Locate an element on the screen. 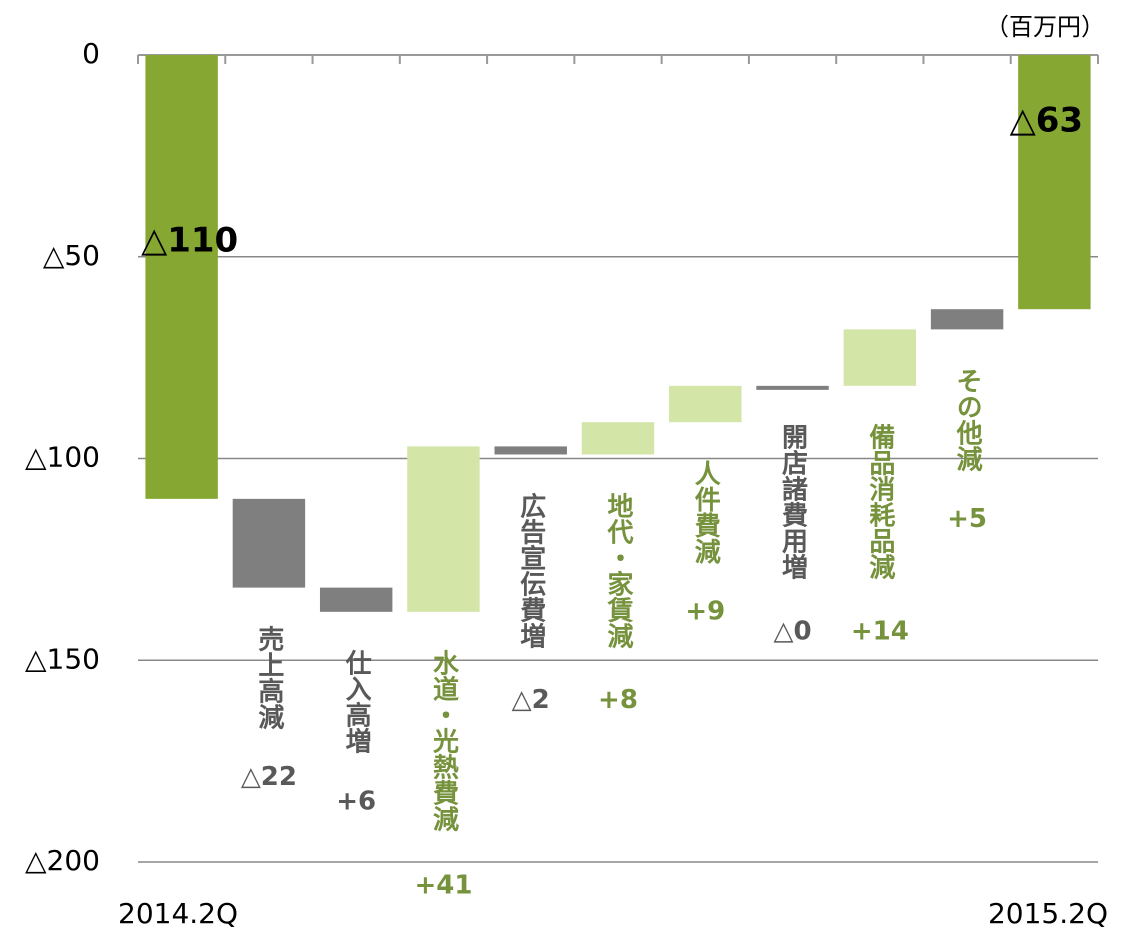  value-label: △110 is located at coordinates (189, 240).